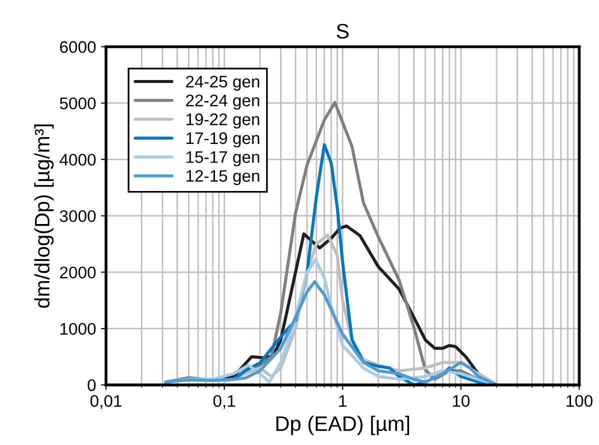 Image resolution: width=599 pixels, height=445 pixels. I want to click on legend-label: 22-24 gen, so click(223, 102).